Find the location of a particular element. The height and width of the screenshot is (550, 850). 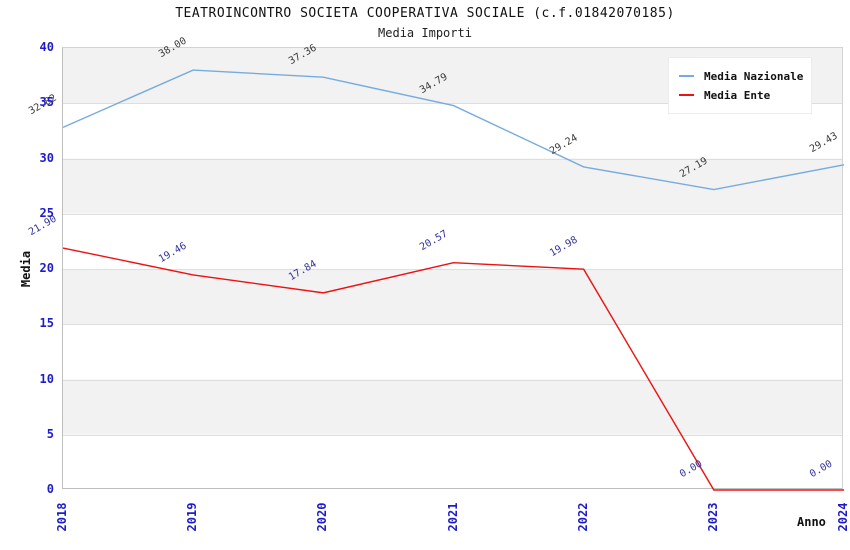

y-tick-label: 15 is located at coordinates (46, 323).